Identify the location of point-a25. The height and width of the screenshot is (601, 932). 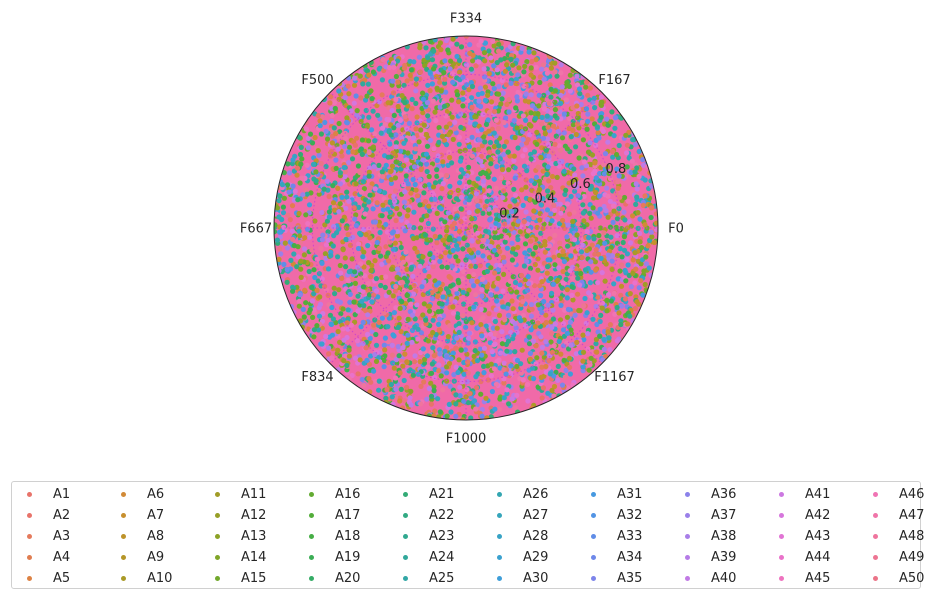
(333, 246).